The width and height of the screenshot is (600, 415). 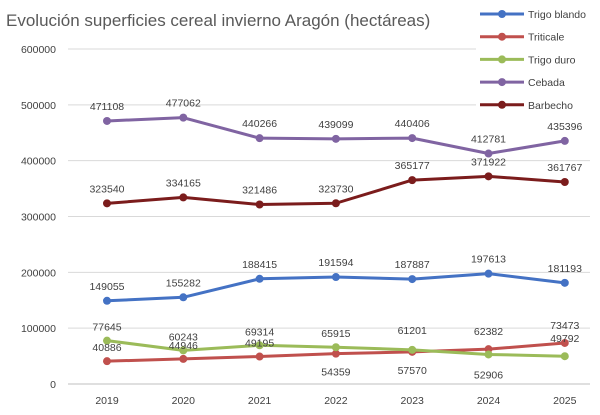 What do you see at coordinates (183, 283) in the screenshot?
I see `data-label: 155282` at bounding box center [183, 283].